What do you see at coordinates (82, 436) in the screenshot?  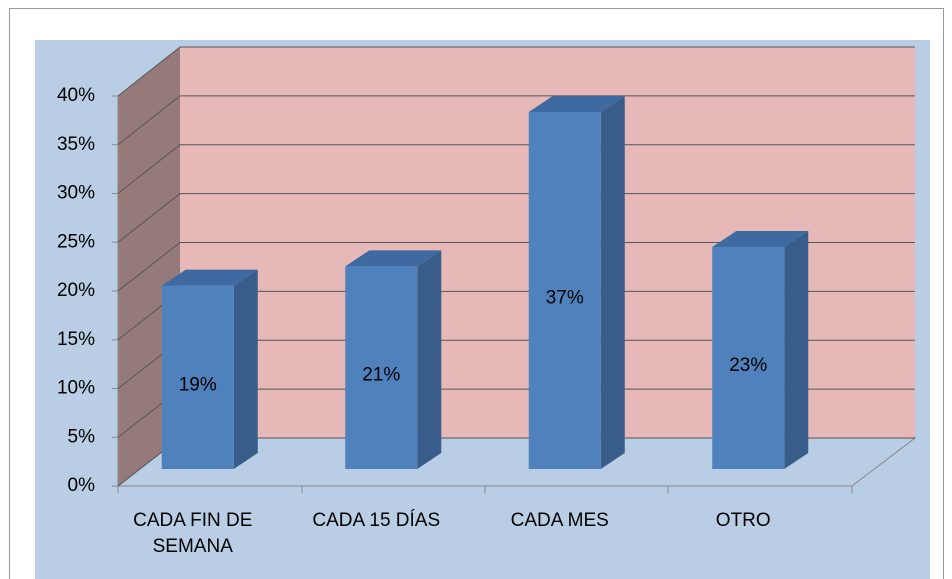 I see `y-tick-label: 5%` at bounding box center [82, 436].